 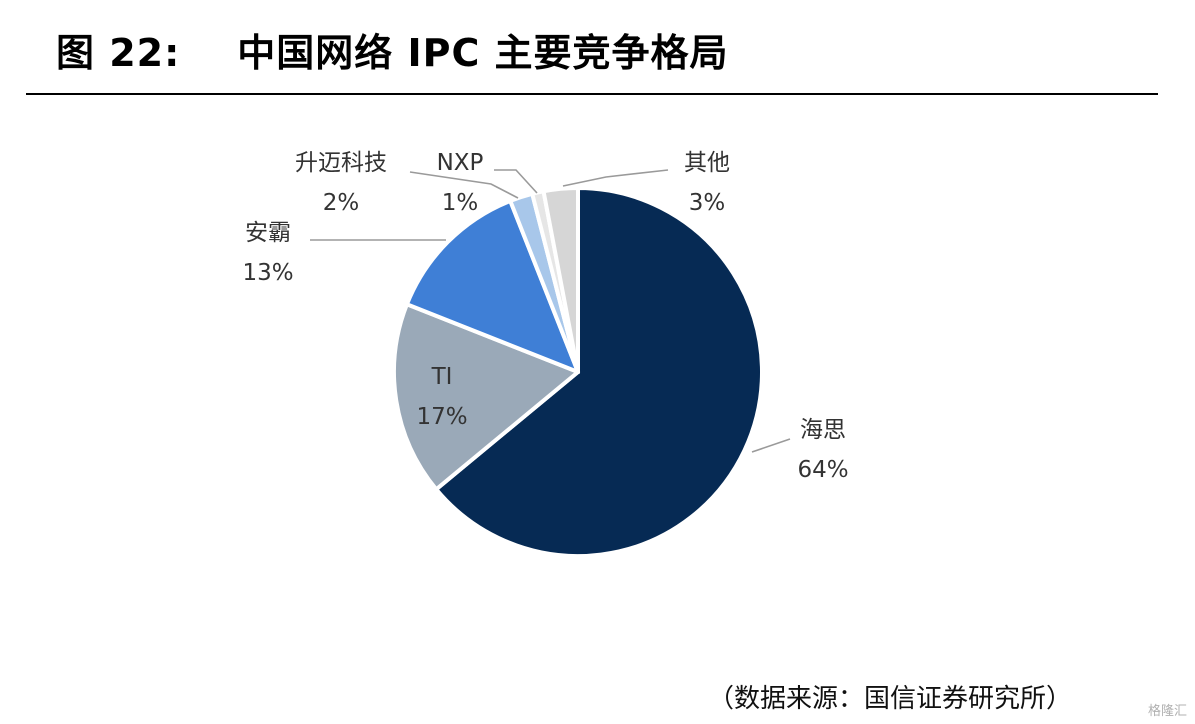 What do you see at coordinates (441, 417) in the screenshot?
I see `slice-label-value: 17%` at bounding box center [441, 417].